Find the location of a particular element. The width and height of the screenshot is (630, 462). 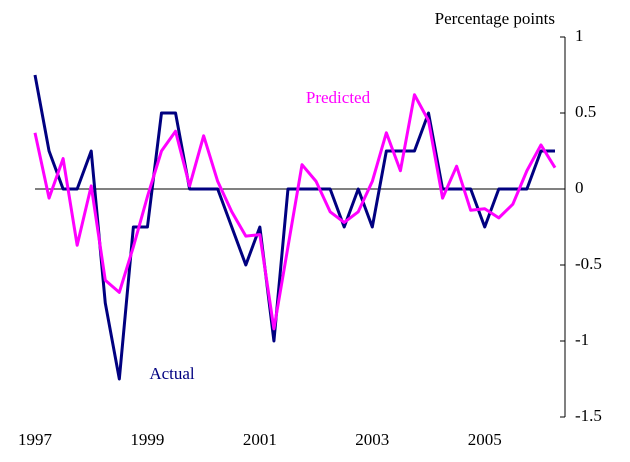

x-tick-label: 2005 is located at coordinates (485, 439).